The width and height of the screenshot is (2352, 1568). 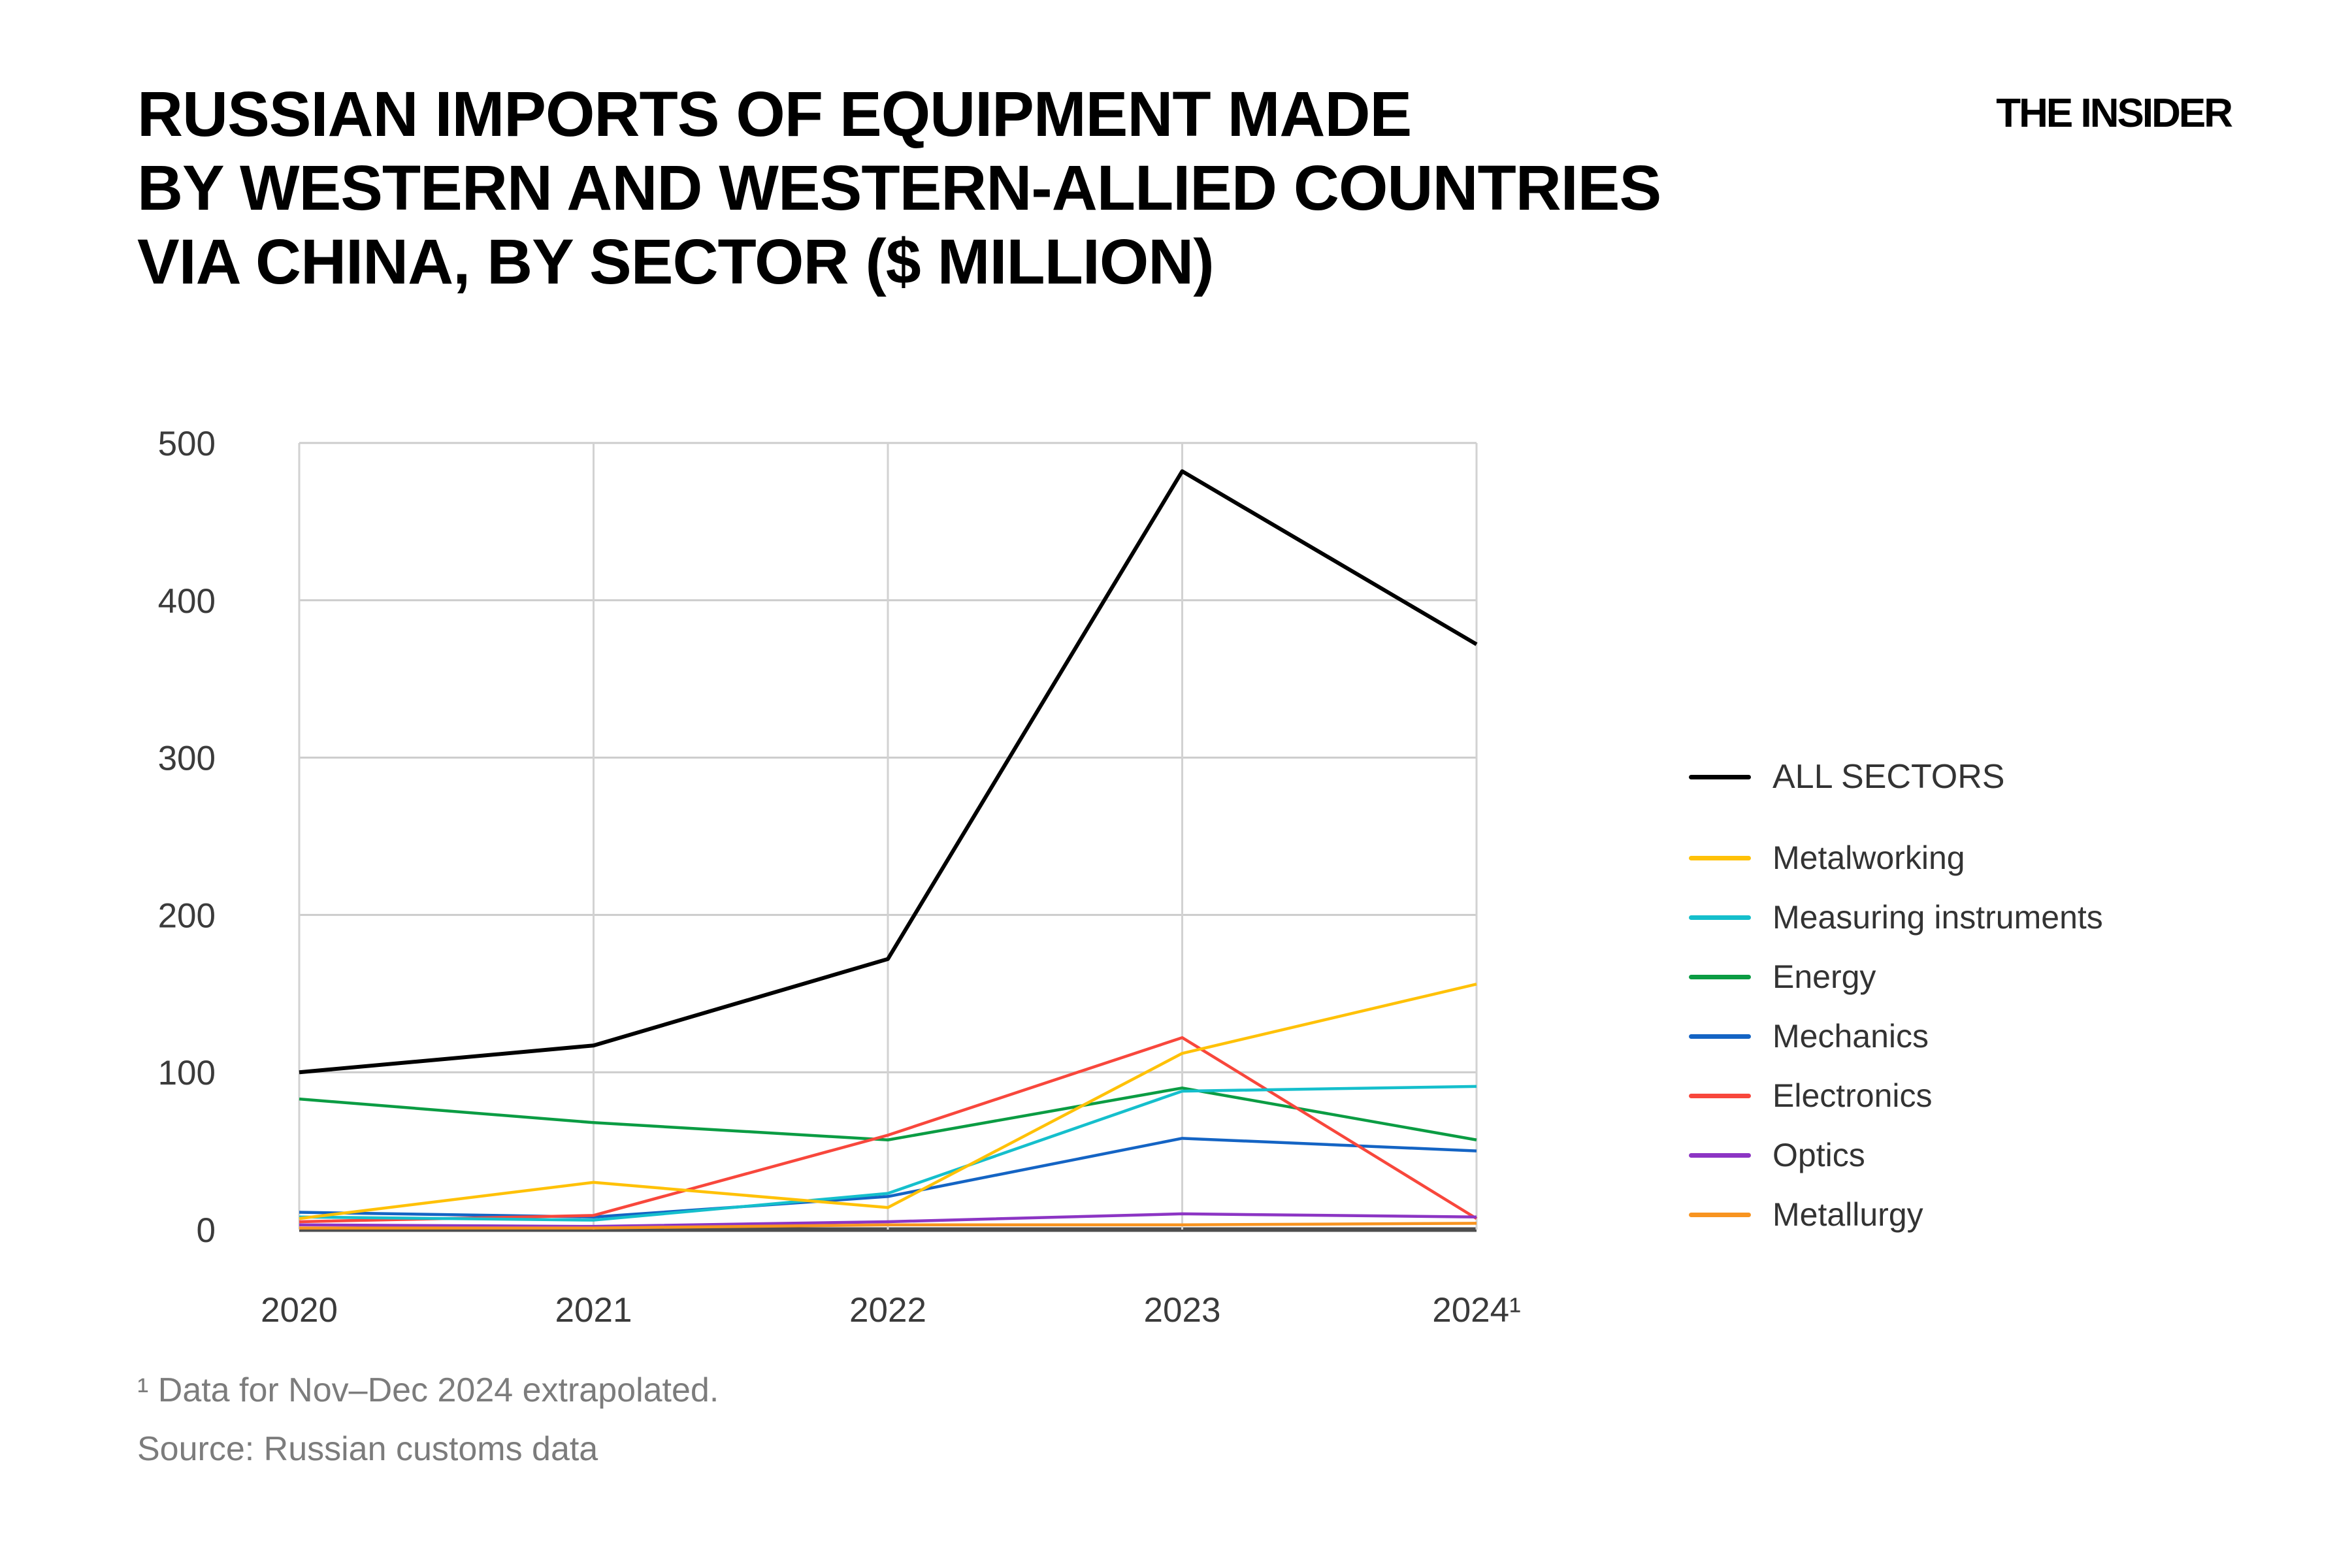 What do you see at coordinates (187, 601) in the screenshot?
I see `y-tick-label-400: 400` at bounding box center [187, 601].